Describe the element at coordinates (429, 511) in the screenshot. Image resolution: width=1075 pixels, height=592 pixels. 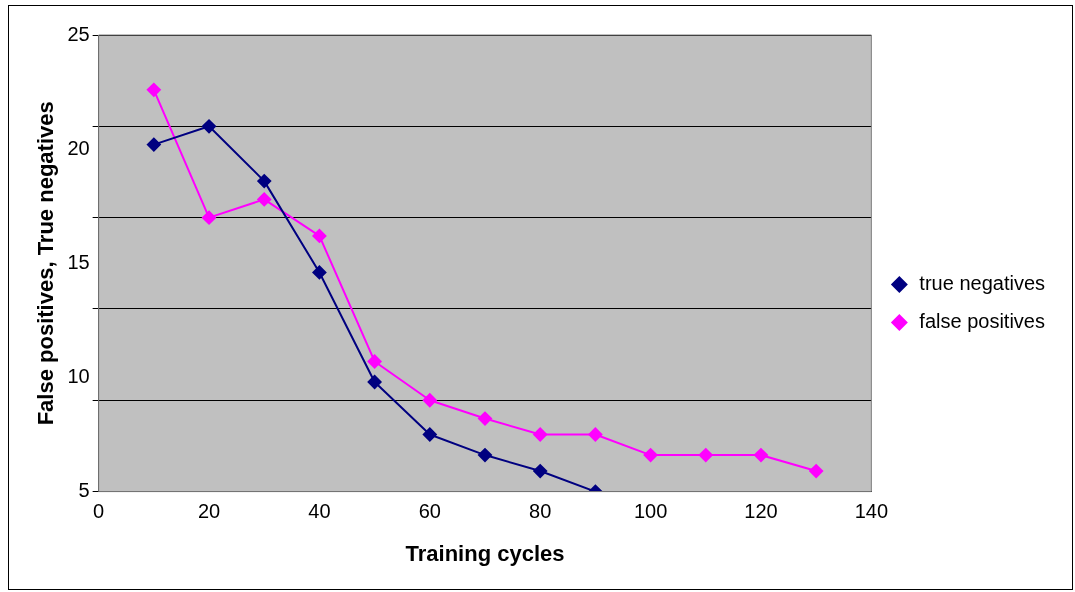
I see `x-tick-label: 60` at that location.